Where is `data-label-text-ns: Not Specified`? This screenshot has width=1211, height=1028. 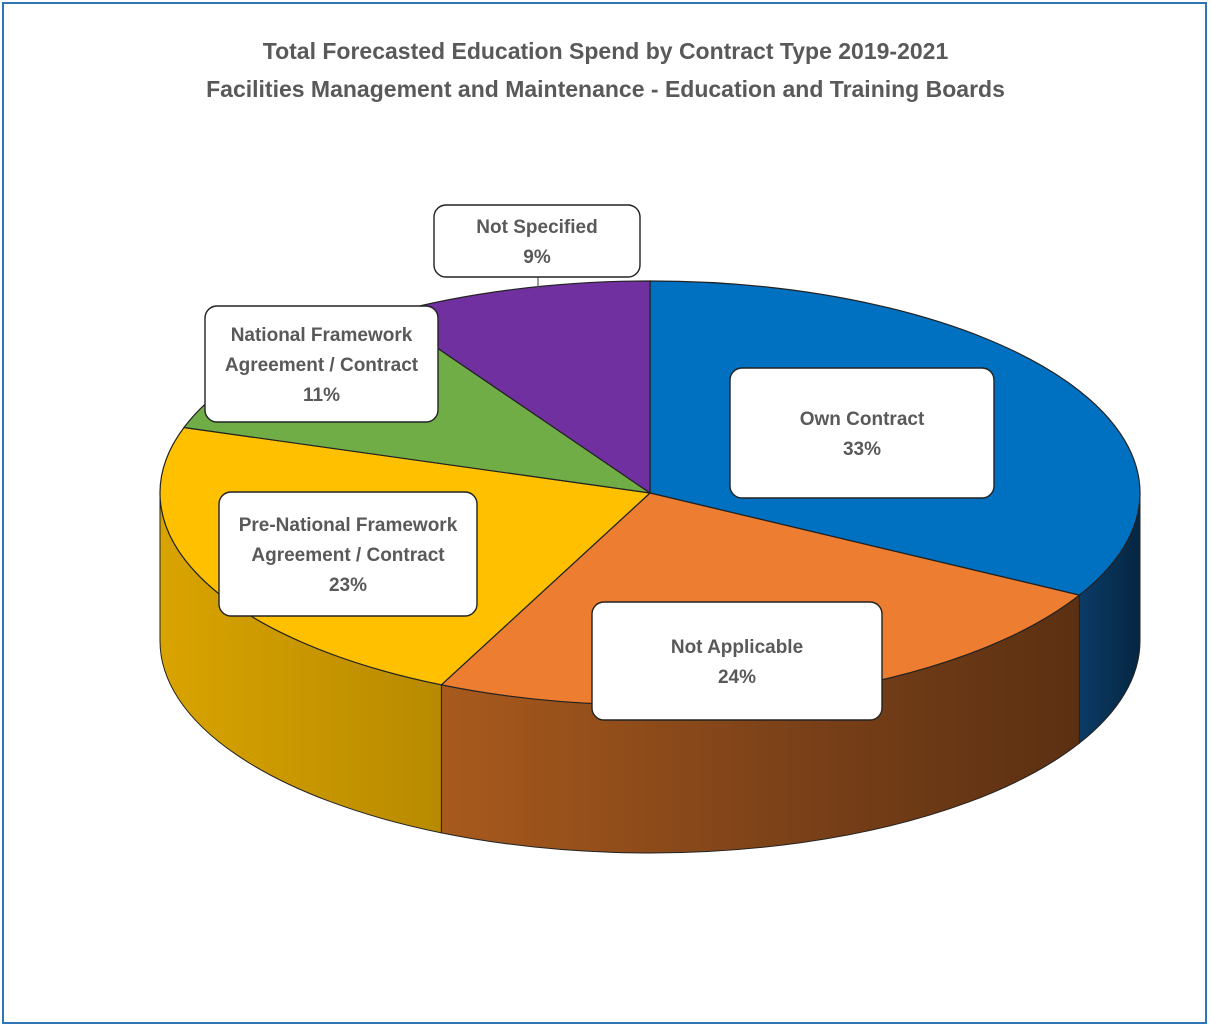
data-label-text-ns: Not Specified is located at coordinates (536, 227).